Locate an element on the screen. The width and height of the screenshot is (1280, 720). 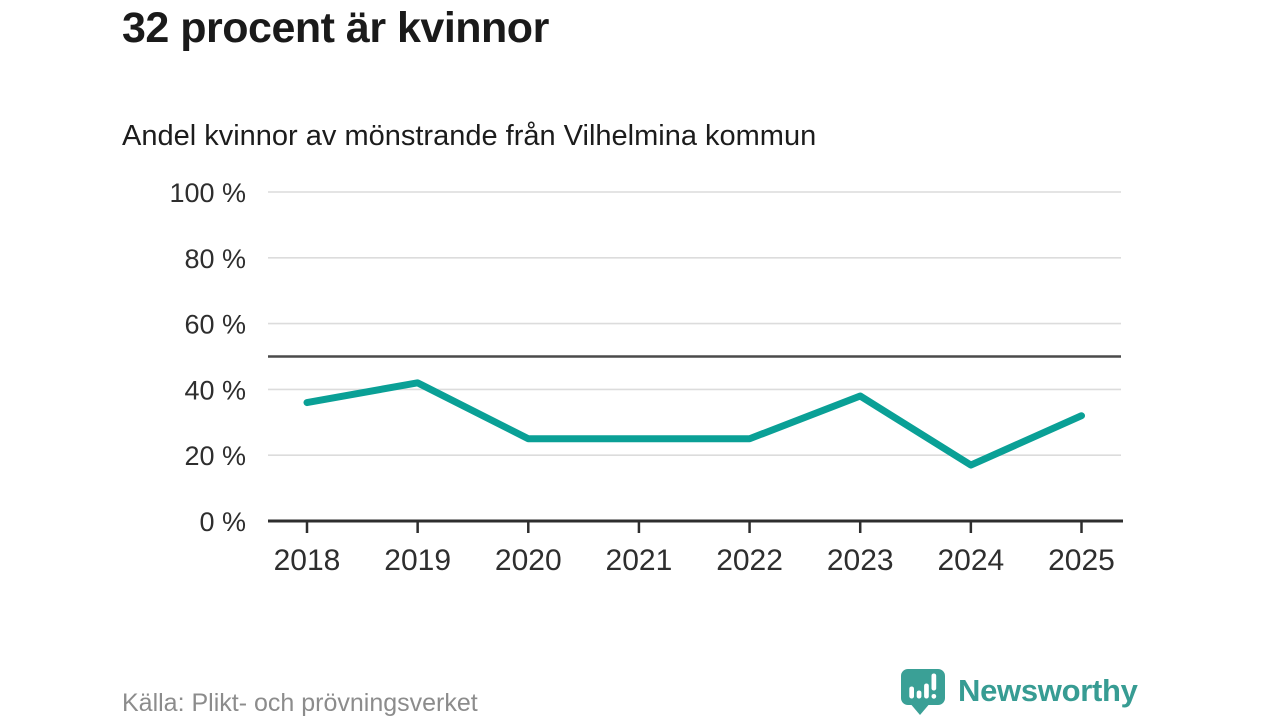
x-tick-label: 2024 is located at coordinates (970, 560).